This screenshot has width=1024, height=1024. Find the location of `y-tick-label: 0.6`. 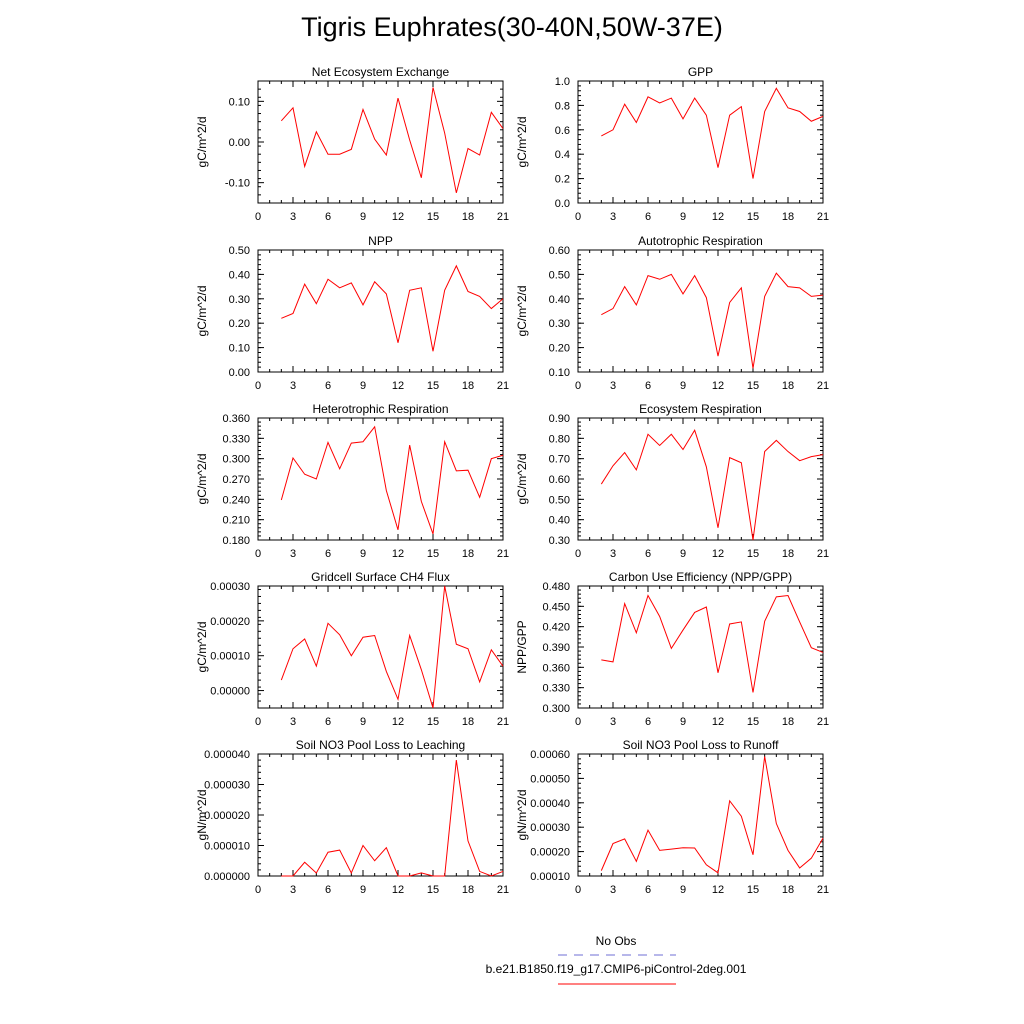

y-tick-label: 0.6 is located at coordinates (562, 131).